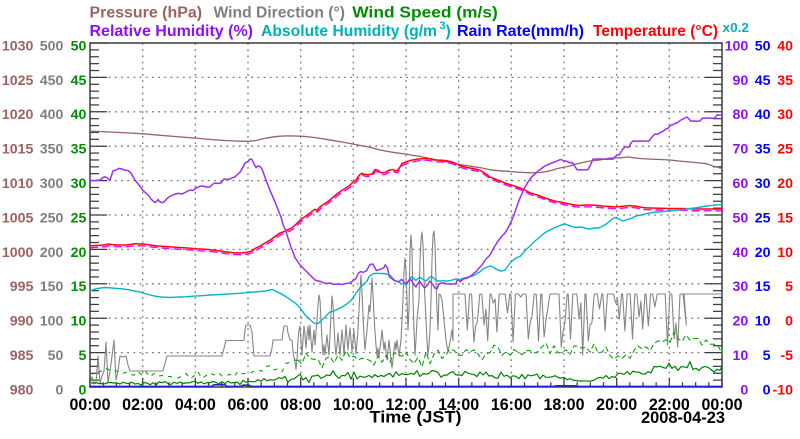 The height and width of the screenshot is (439, 800). What do you see at coordinates (52, 287) in the screenshot?
I see `svg-text: 150` at bounding box center [52, 287].